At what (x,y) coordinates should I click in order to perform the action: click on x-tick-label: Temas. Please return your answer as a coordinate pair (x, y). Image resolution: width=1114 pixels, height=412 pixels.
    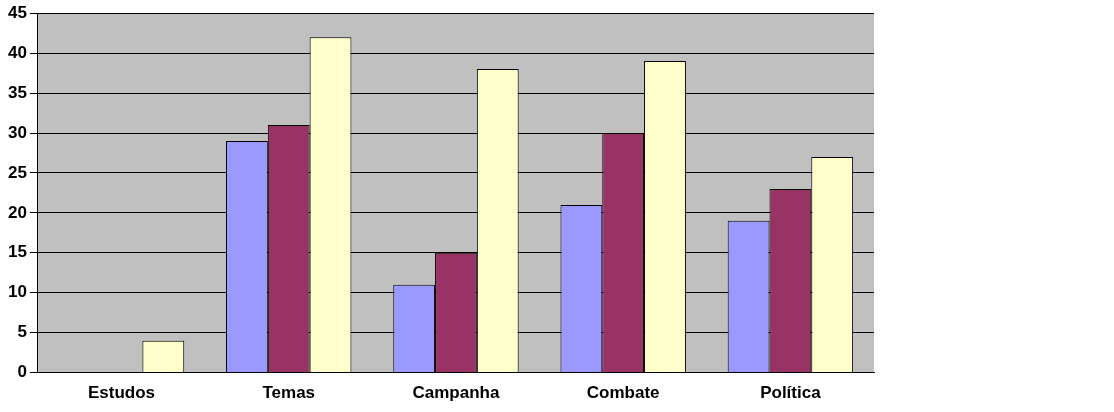
    Looking at the image, I should click on (289, 393).